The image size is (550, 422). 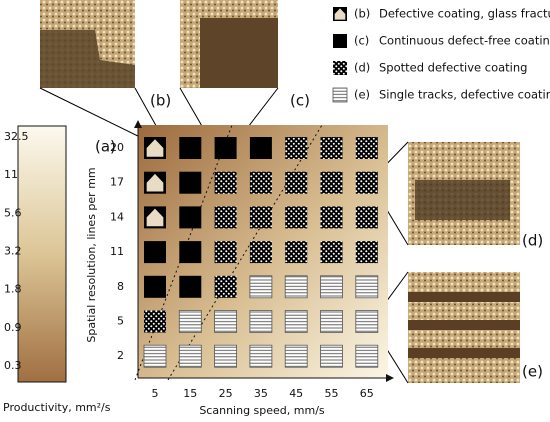 What do you see at coordinates (229, 70) in the screenshot?
I see `micrograph-c` at bounding box center [229, 70].